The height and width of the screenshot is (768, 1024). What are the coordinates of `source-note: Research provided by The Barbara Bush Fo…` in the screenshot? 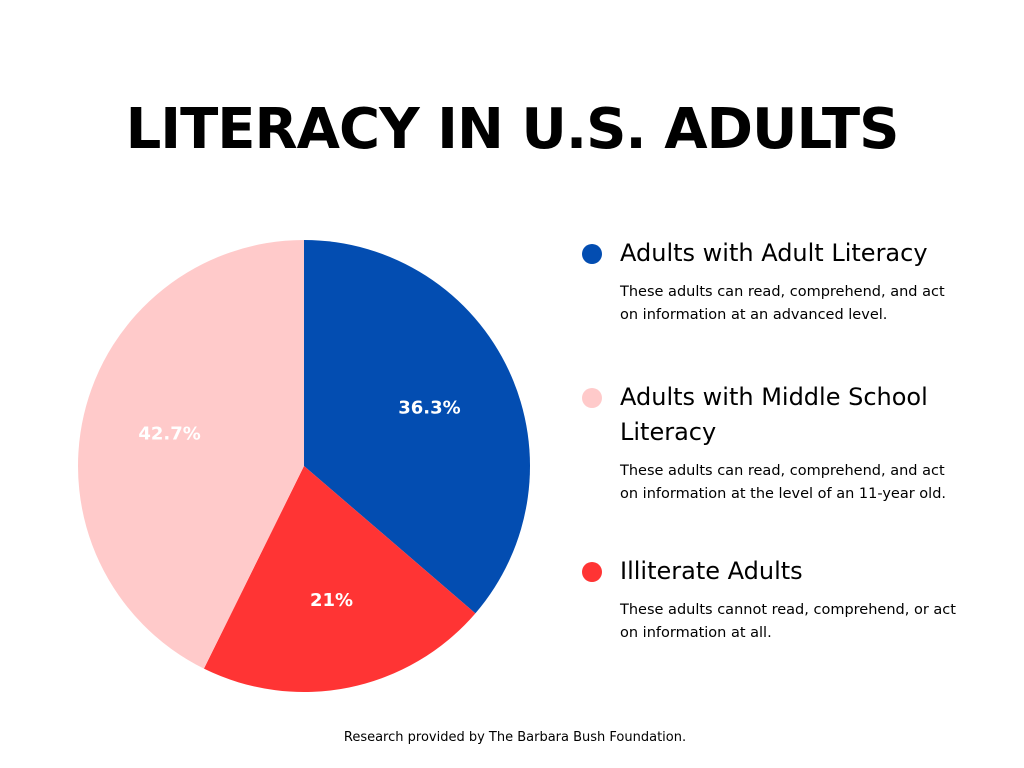 It's located at (515, 737).